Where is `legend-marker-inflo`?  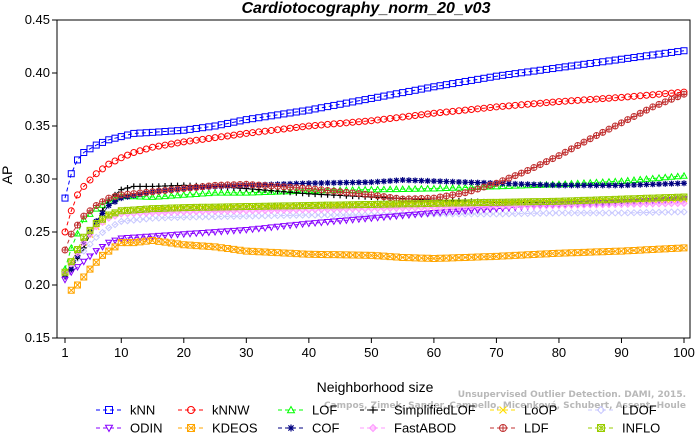
legend-marker-inflo is located at coordinates (601, 428).